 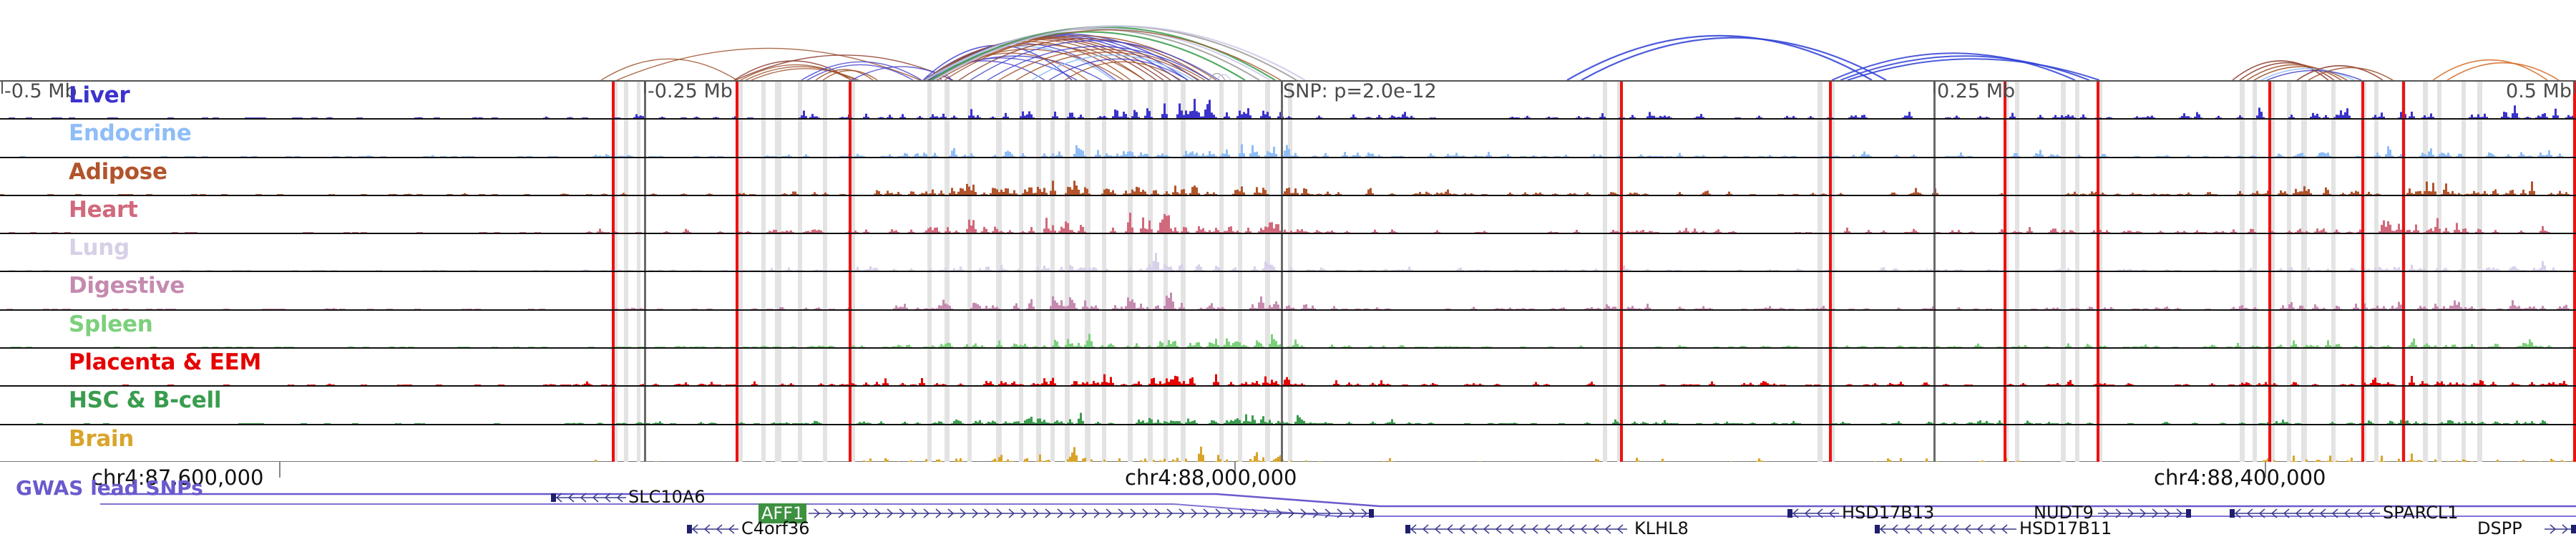 What do you see at coordinates (1281, 88) in the screenshot?
I see `snp-annotation-tick` at bounding box center [1281, 88].